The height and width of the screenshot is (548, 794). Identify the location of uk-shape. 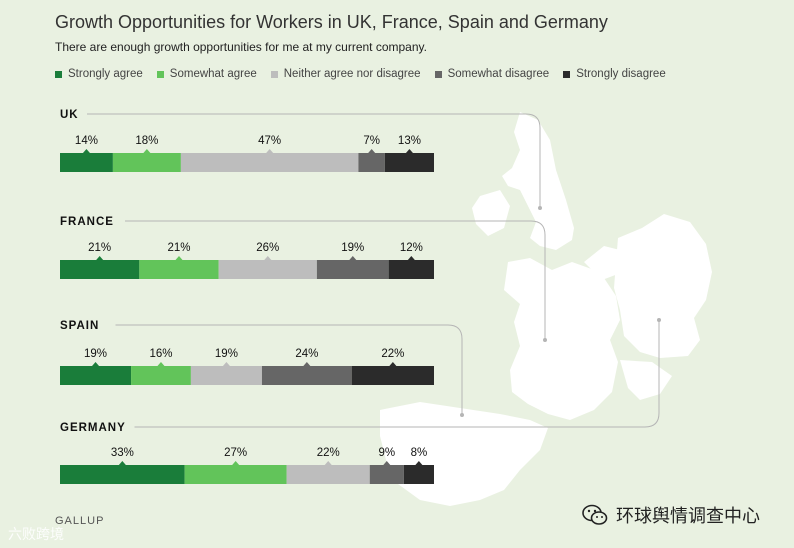
(538, 181).